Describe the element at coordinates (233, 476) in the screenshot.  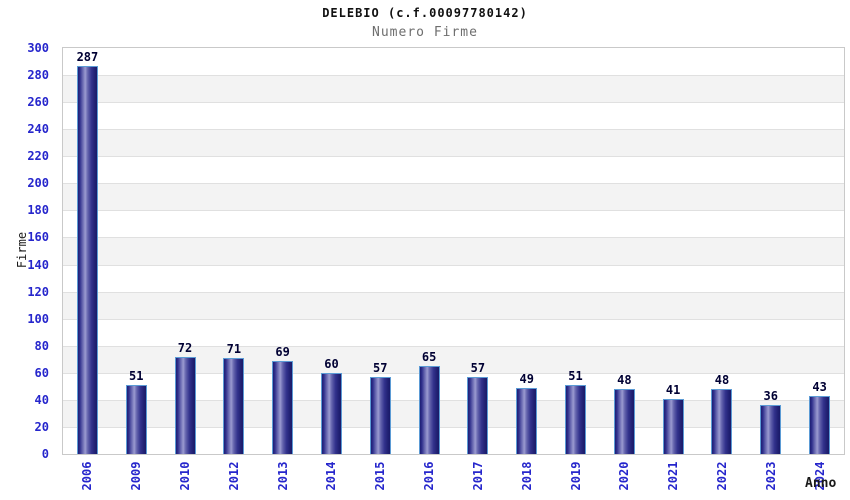
I see `x-axis-tick-label: 2012` at that location.